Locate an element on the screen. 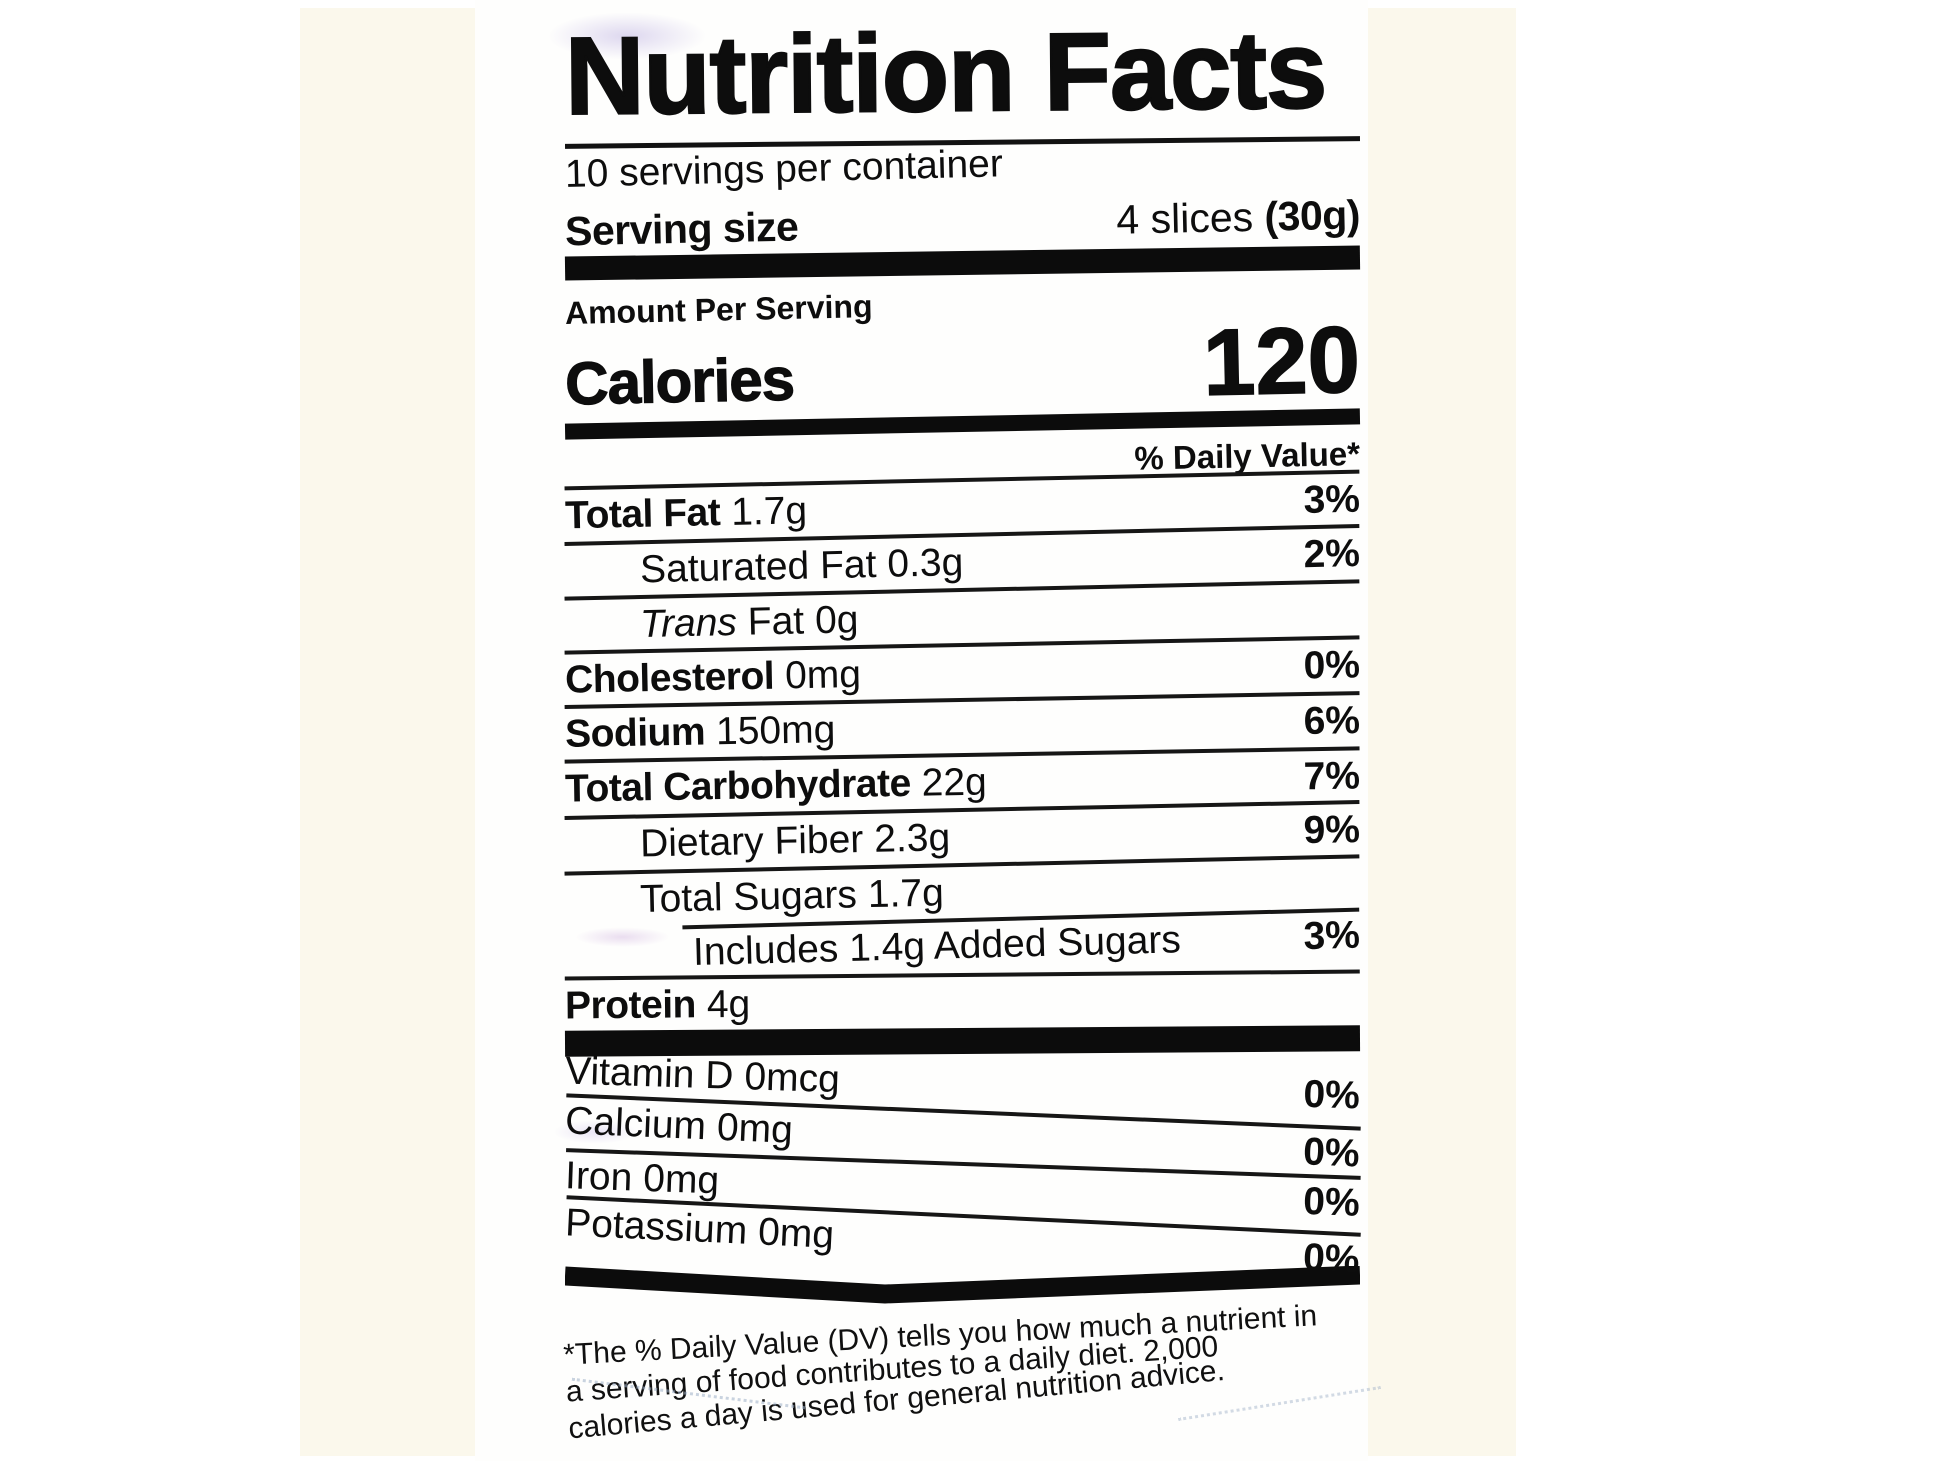 This screenshot has height=1461, width=1946. serving-size-value-weight: (30g) is located at coordinates (1312, 215).